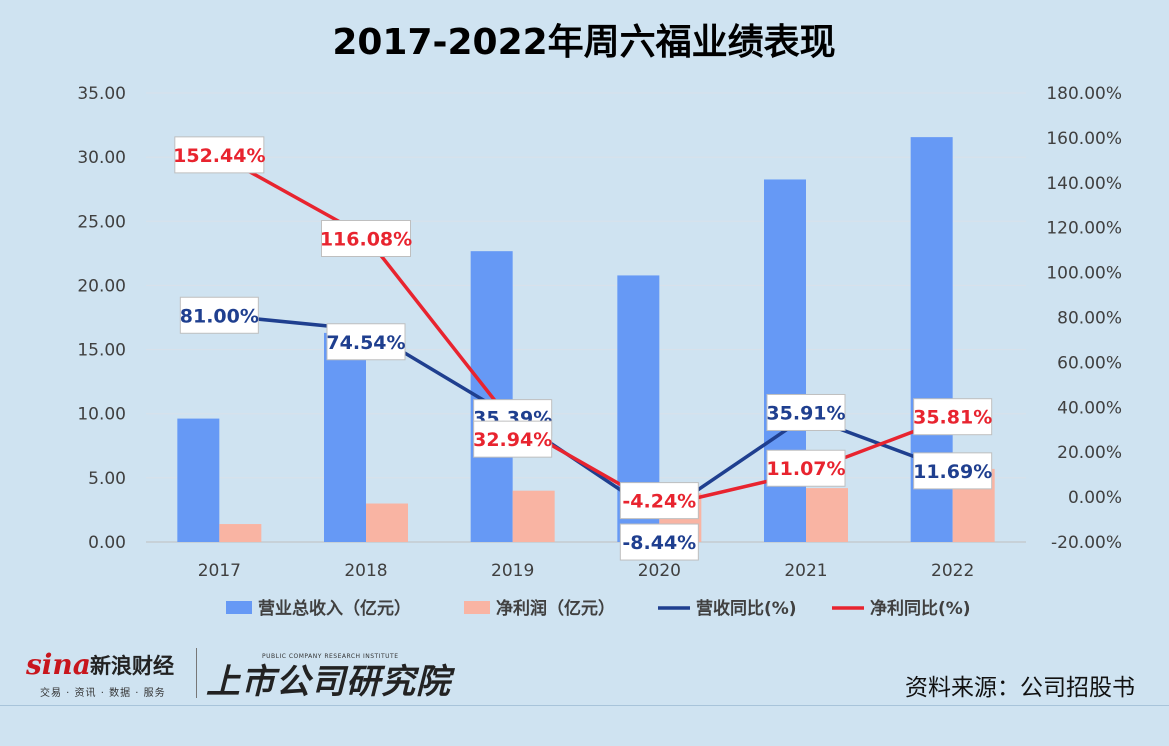  What do you see at coordinates (101, 222) in the screenshot?
I see `left-tick-label: 25.00` at bounding box center [101, 222].